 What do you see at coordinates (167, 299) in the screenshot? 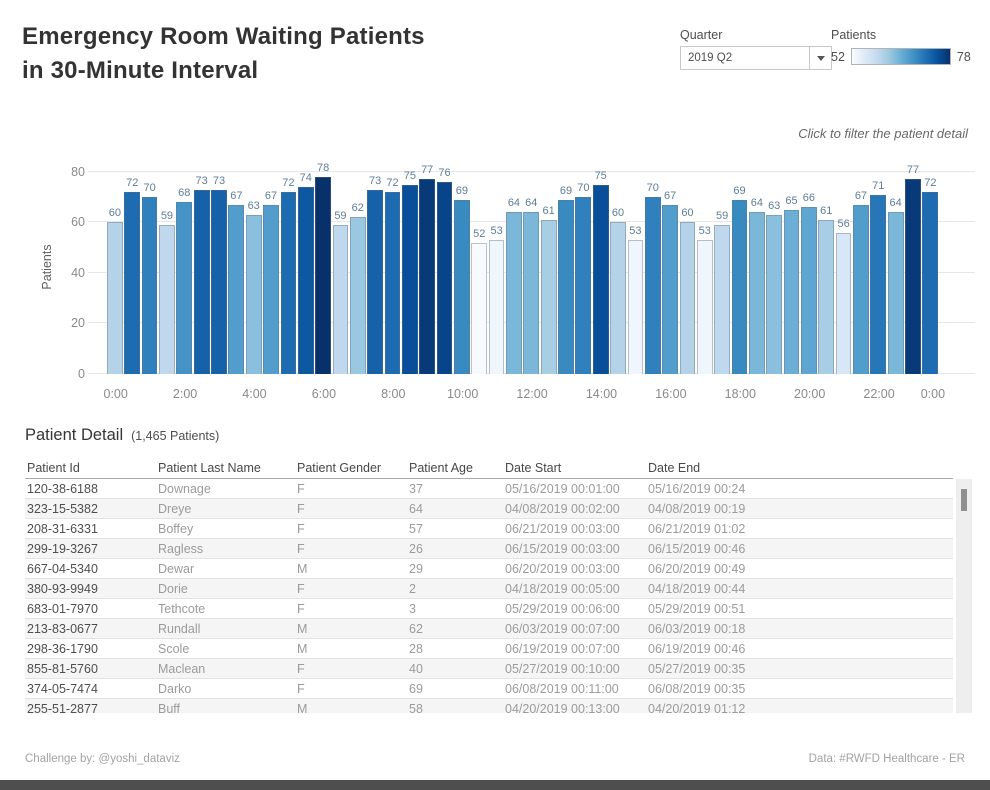
I see `bar-1:30` at bounding box center [167, 299].